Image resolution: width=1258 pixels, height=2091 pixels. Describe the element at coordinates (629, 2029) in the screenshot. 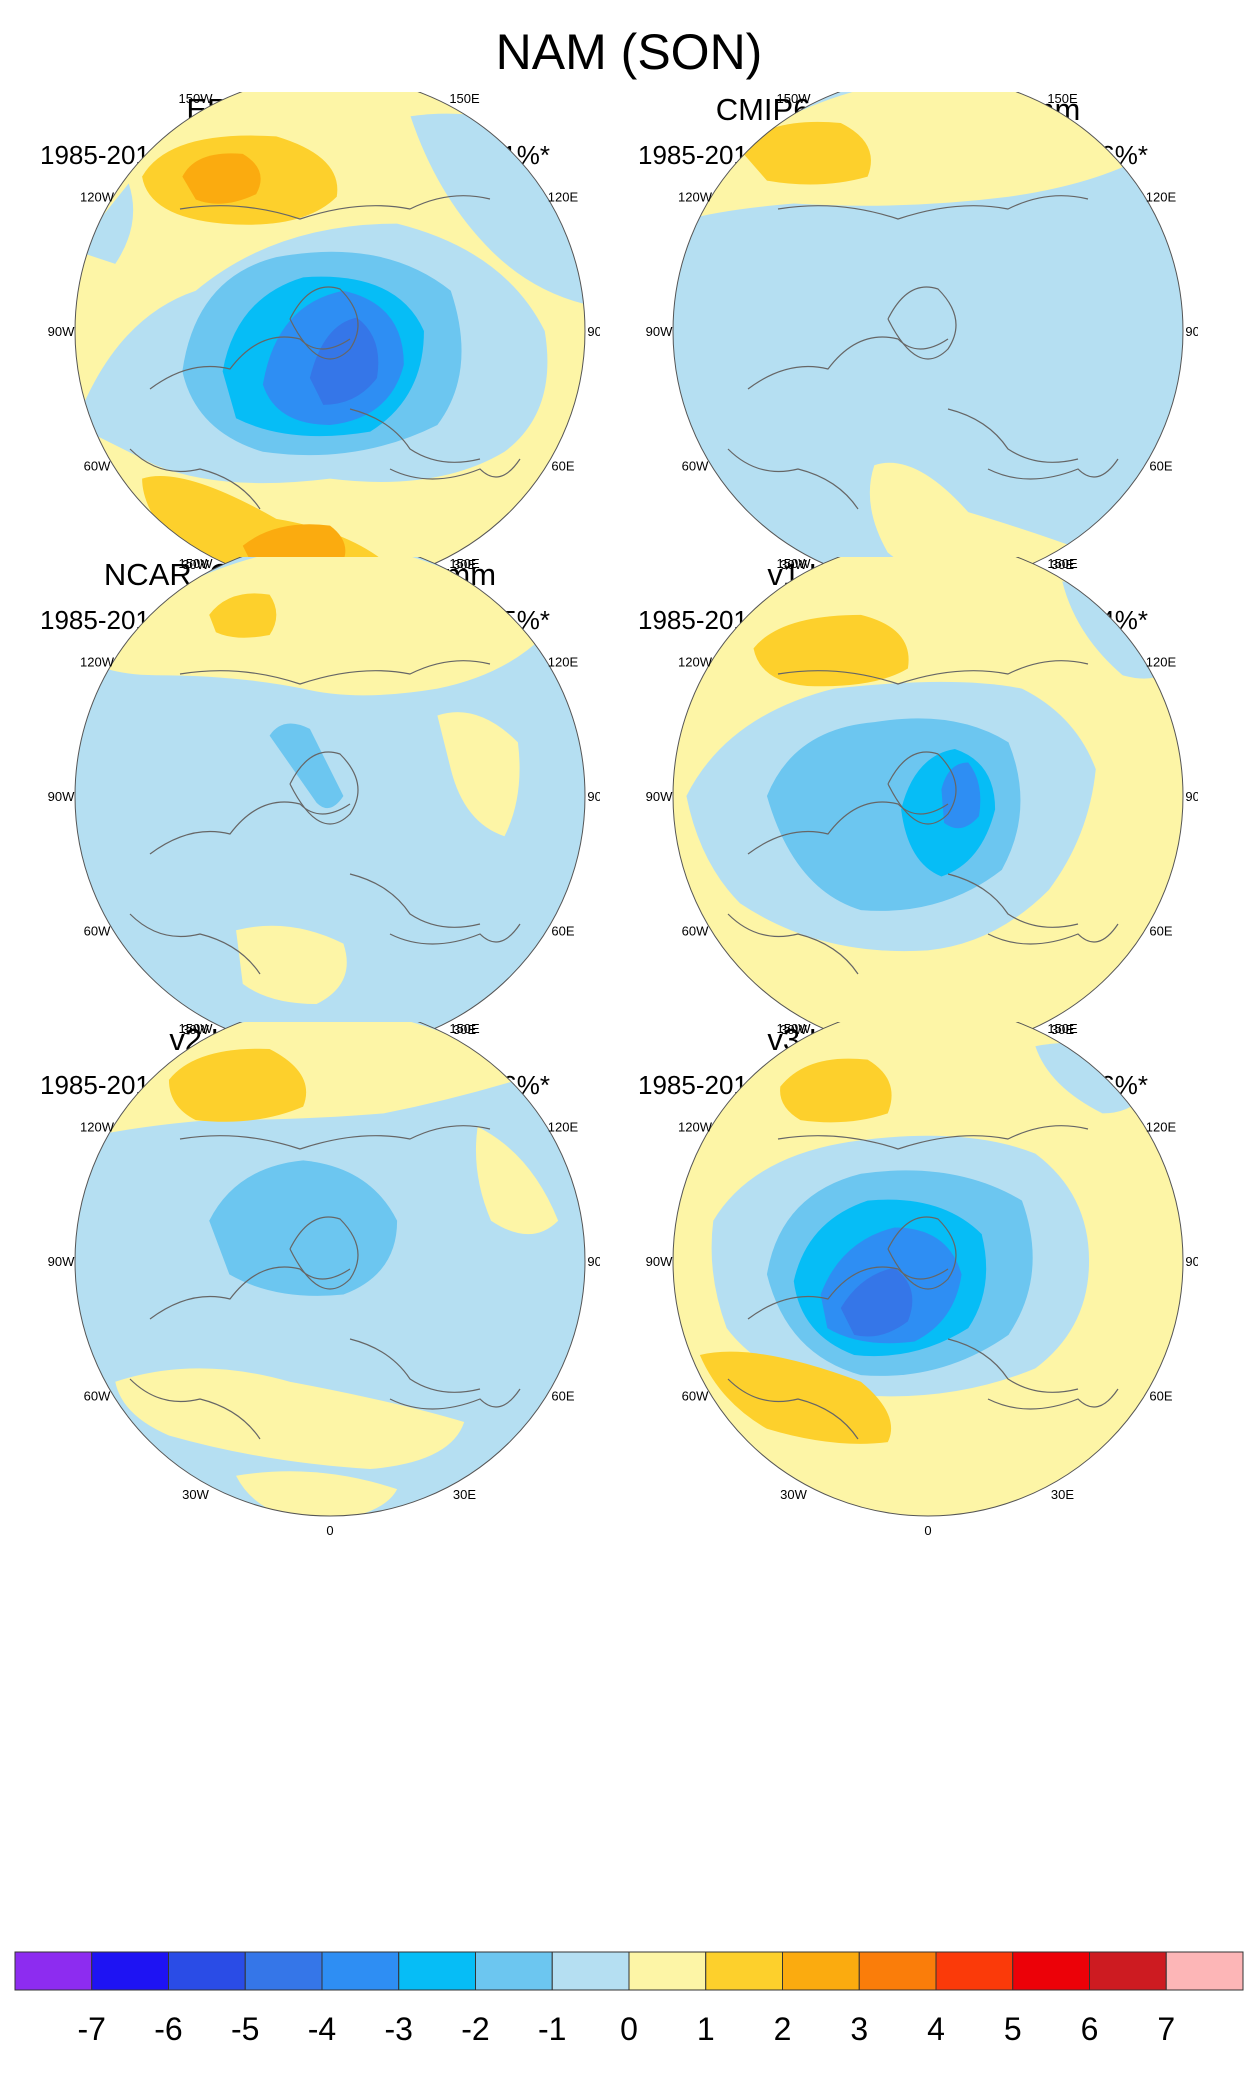

I see `colorbar-tick-label: 0` at that location.